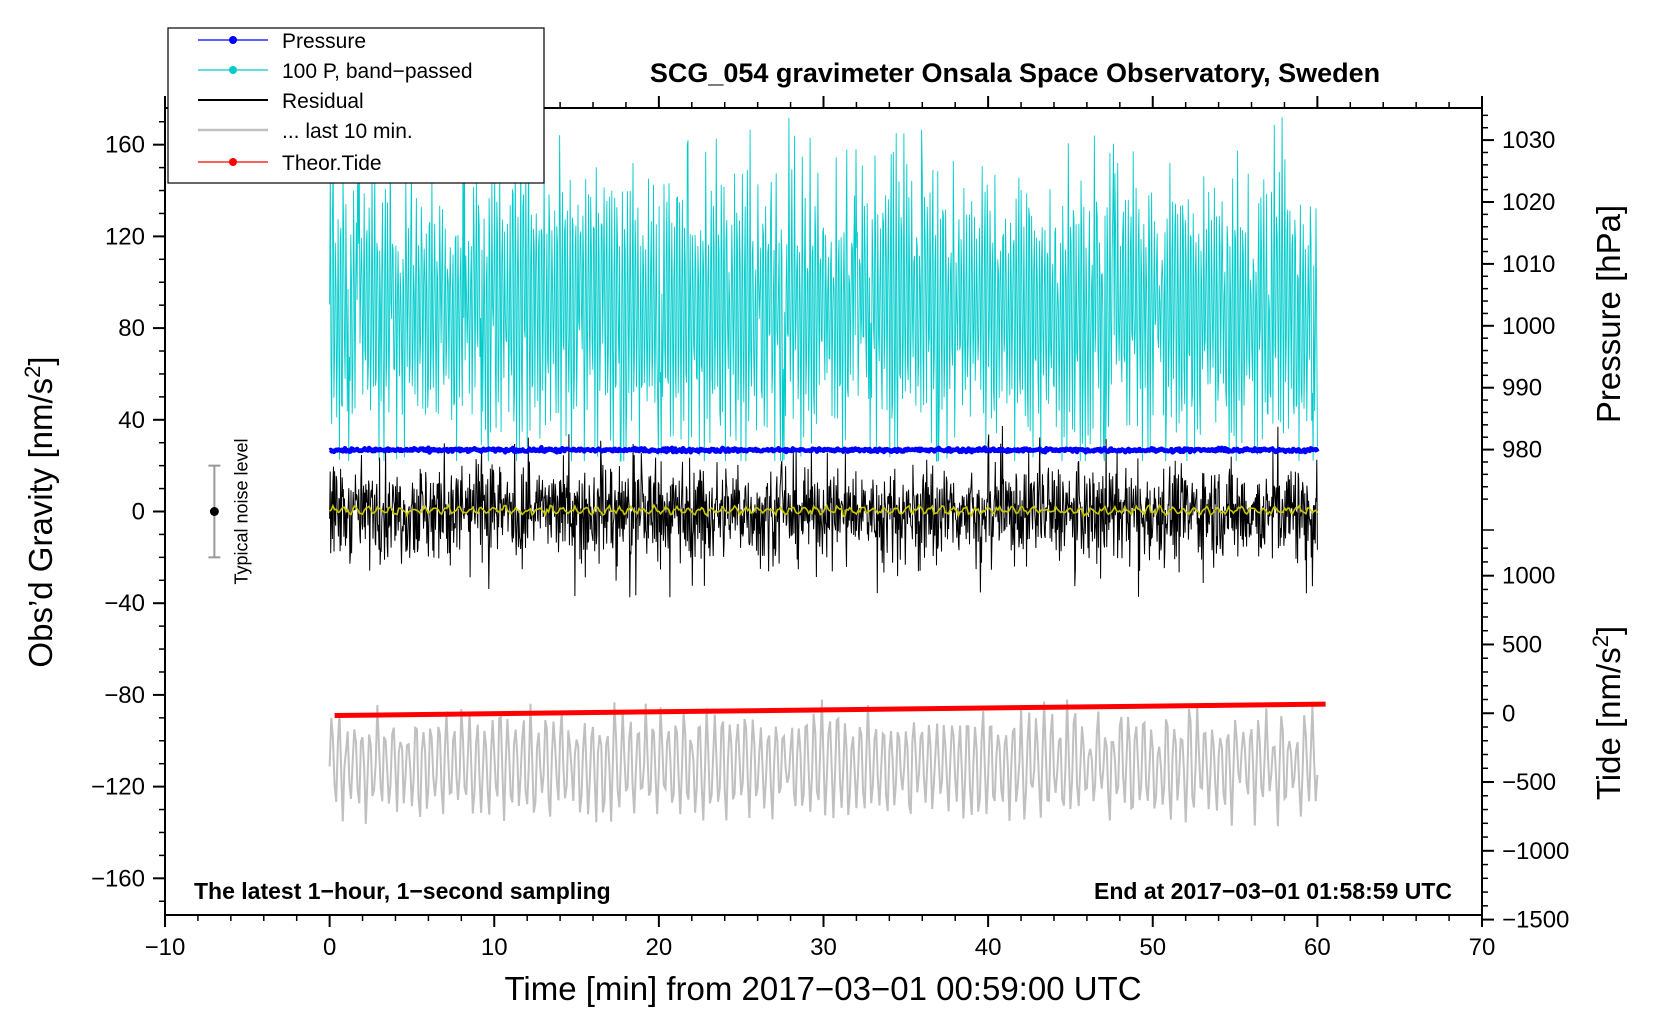  Describe the element at coordinates (1607, 713) in the screenshot. I see `y-axis-title-tide: Tide [nm/s2]` at that location.